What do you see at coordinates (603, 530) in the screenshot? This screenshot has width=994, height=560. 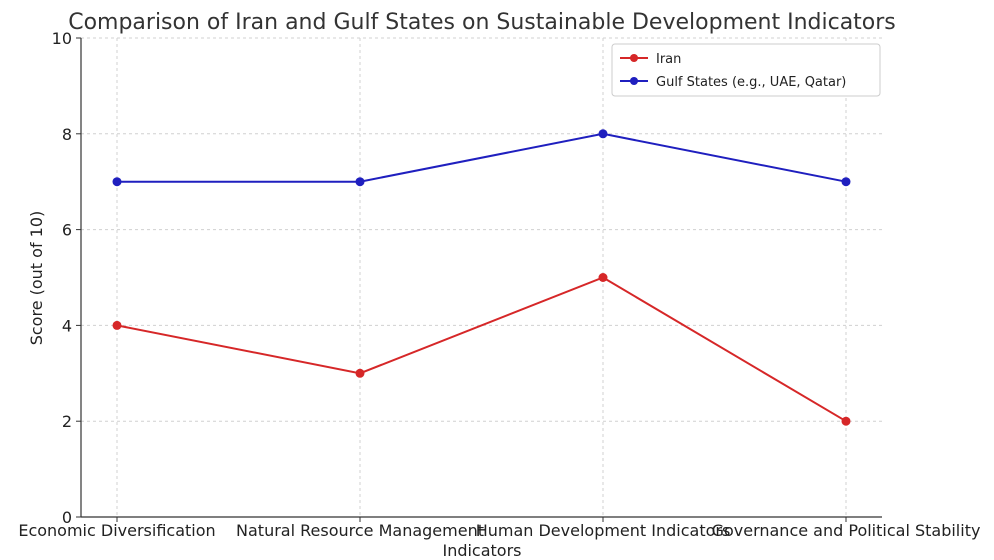 I see `x-tick-label: Human Development Indicators` at bounding box center [603, 530].